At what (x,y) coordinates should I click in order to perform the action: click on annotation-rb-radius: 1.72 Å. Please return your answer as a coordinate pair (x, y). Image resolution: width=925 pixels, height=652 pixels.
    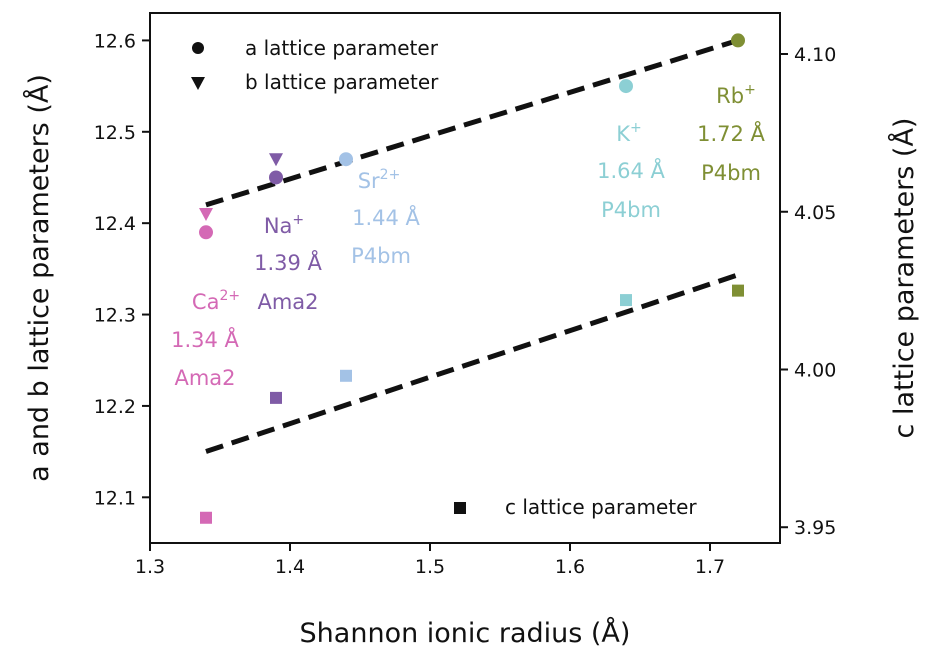
    Looking at the image, I should click on (731, 133).